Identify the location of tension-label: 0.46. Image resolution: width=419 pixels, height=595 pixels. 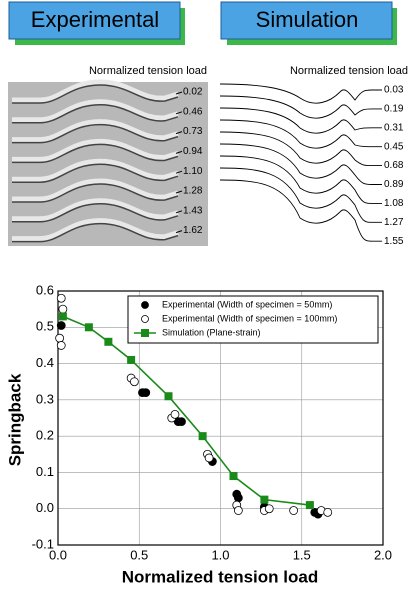
(193, 111).